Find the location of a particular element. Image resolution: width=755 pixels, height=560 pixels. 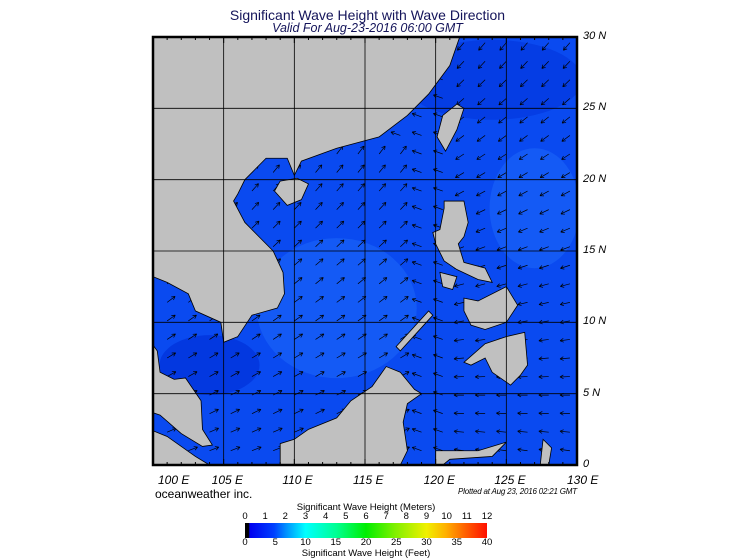

latitude-label: 0 is located at coordinates (586, 464).